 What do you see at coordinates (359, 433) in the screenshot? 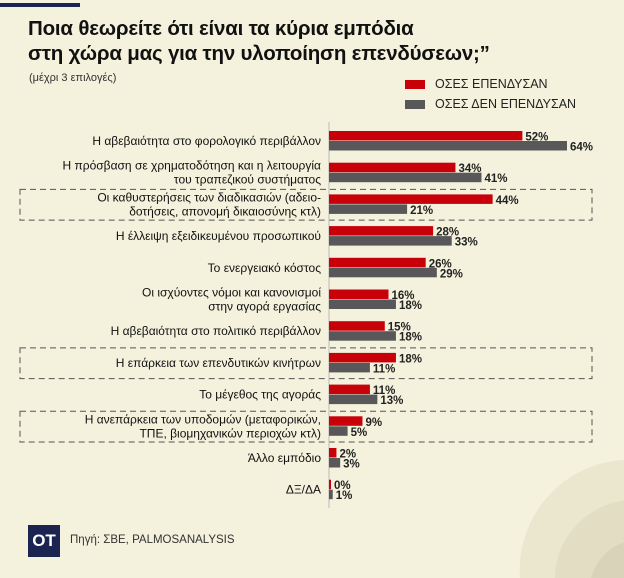
I see `value-label: 5%` at bounding box center [359, 433].